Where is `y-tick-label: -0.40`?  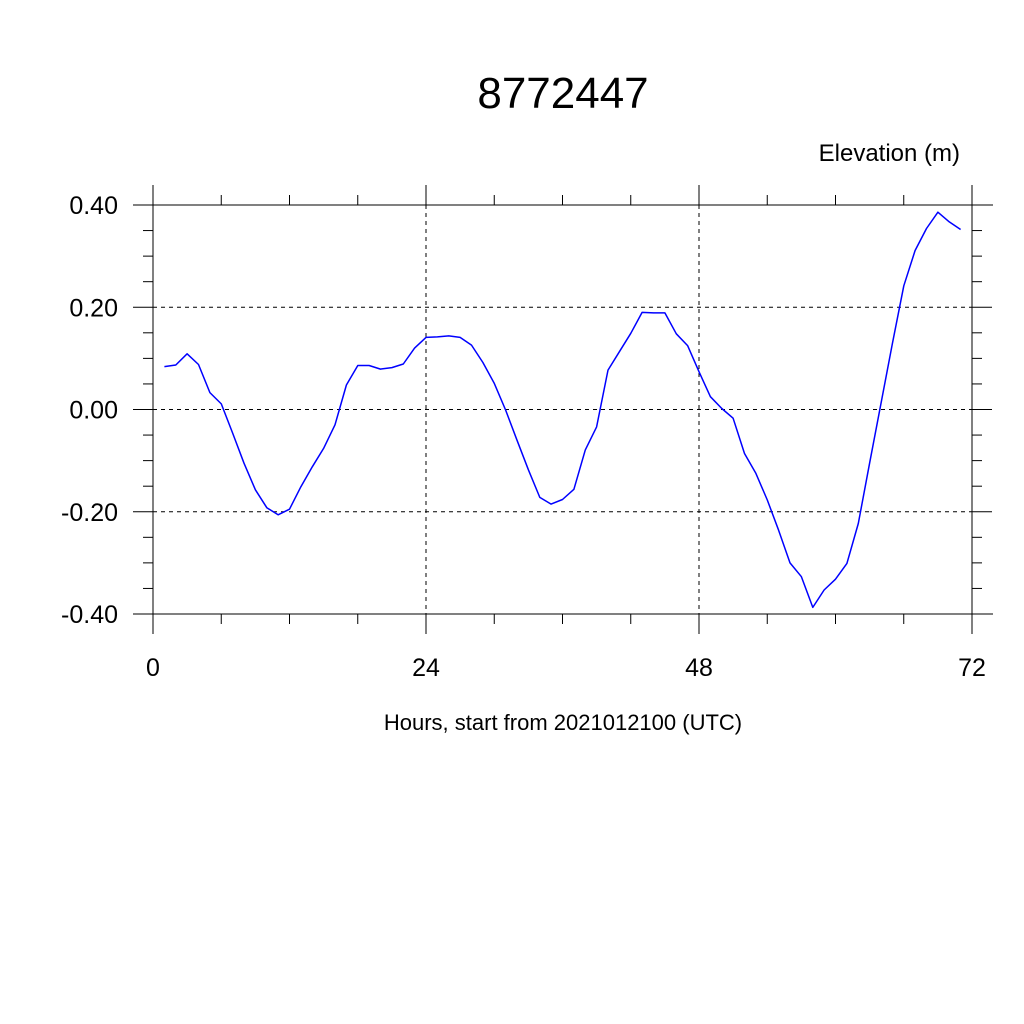 y-tick-label: -0.40 is located at coordinates (89, 615).